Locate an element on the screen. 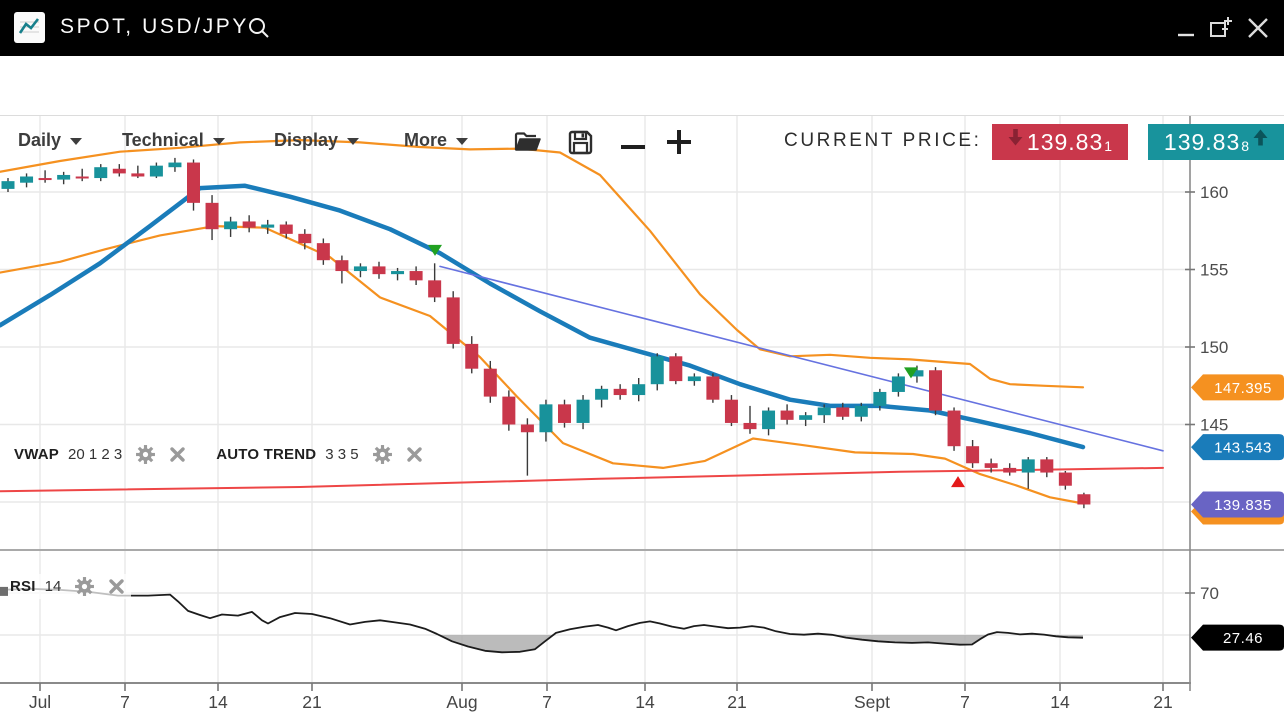  menu-technical: Technical is located at coordinates (173, 140).